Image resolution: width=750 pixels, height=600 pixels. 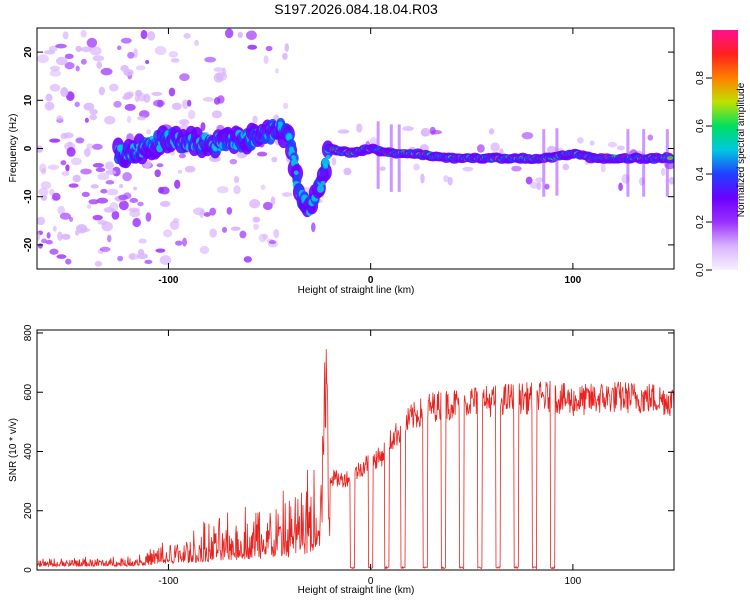 I want to click on spectrogram-ylabel: Frequency (Hz), so click(x=13, y=148).